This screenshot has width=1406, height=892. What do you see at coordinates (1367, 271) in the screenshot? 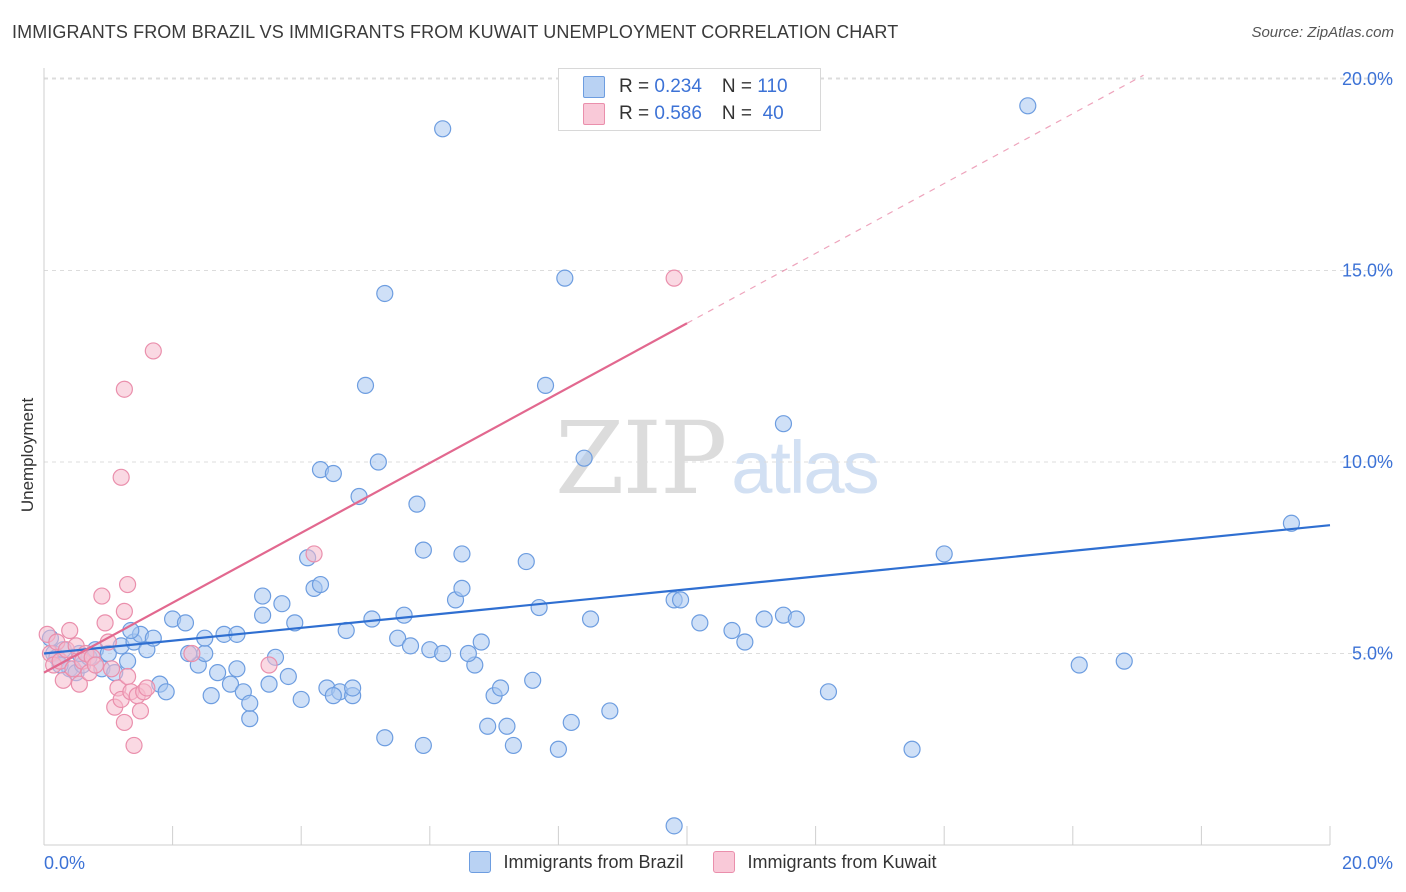
I see `y-tick-label: 15.0%` at bounding box center [1367, 271].